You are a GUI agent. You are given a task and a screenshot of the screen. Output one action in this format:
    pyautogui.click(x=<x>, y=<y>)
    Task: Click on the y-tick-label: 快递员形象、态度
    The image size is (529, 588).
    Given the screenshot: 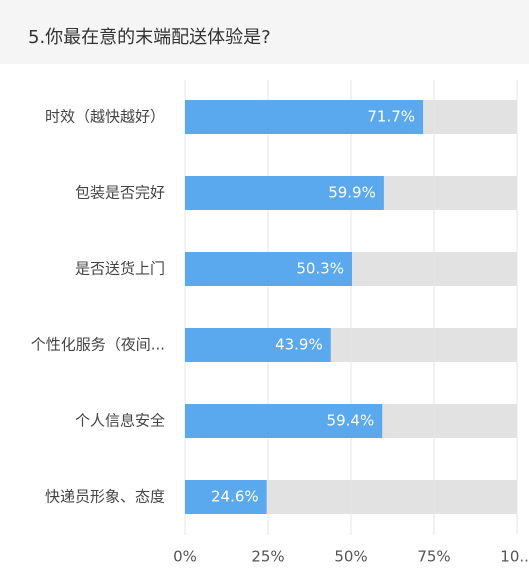 What is the action you would take?
    pyautogui.click(x=105, y=497)
    